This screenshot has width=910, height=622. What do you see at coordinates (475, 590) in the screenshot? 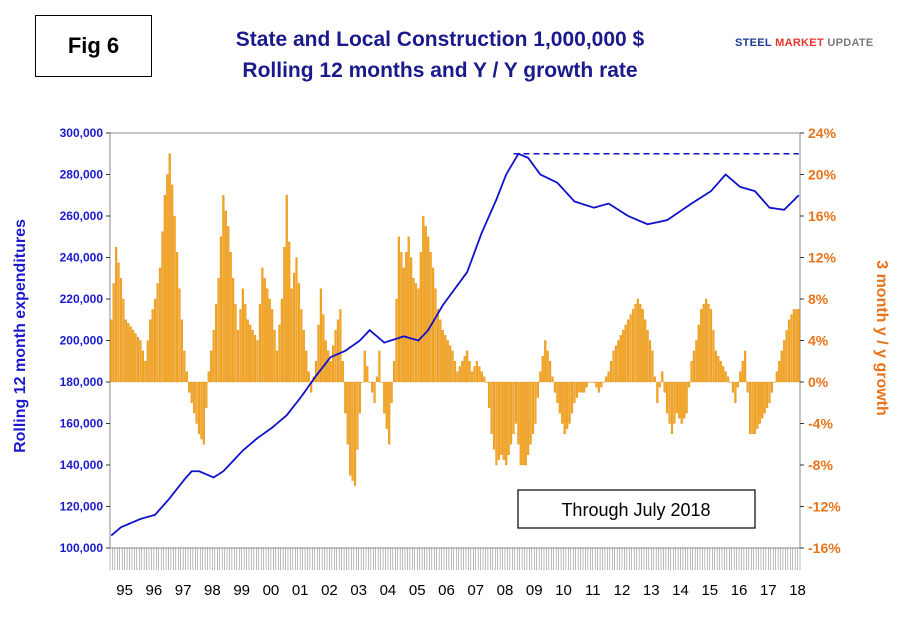
I see `year-label: 07` at bounding box center [475, 590].